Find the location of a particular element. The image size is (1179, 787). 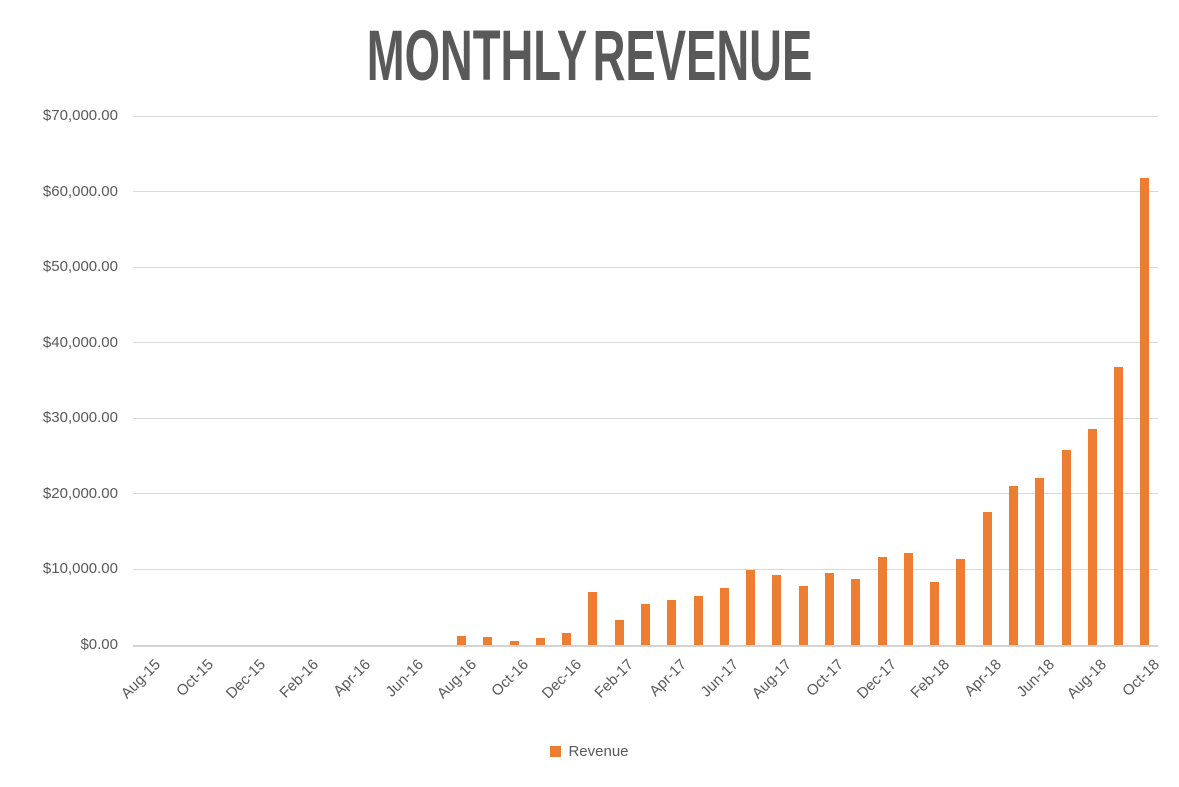

x-tick-label: Apr-16 is located at coordinates (352, 678).